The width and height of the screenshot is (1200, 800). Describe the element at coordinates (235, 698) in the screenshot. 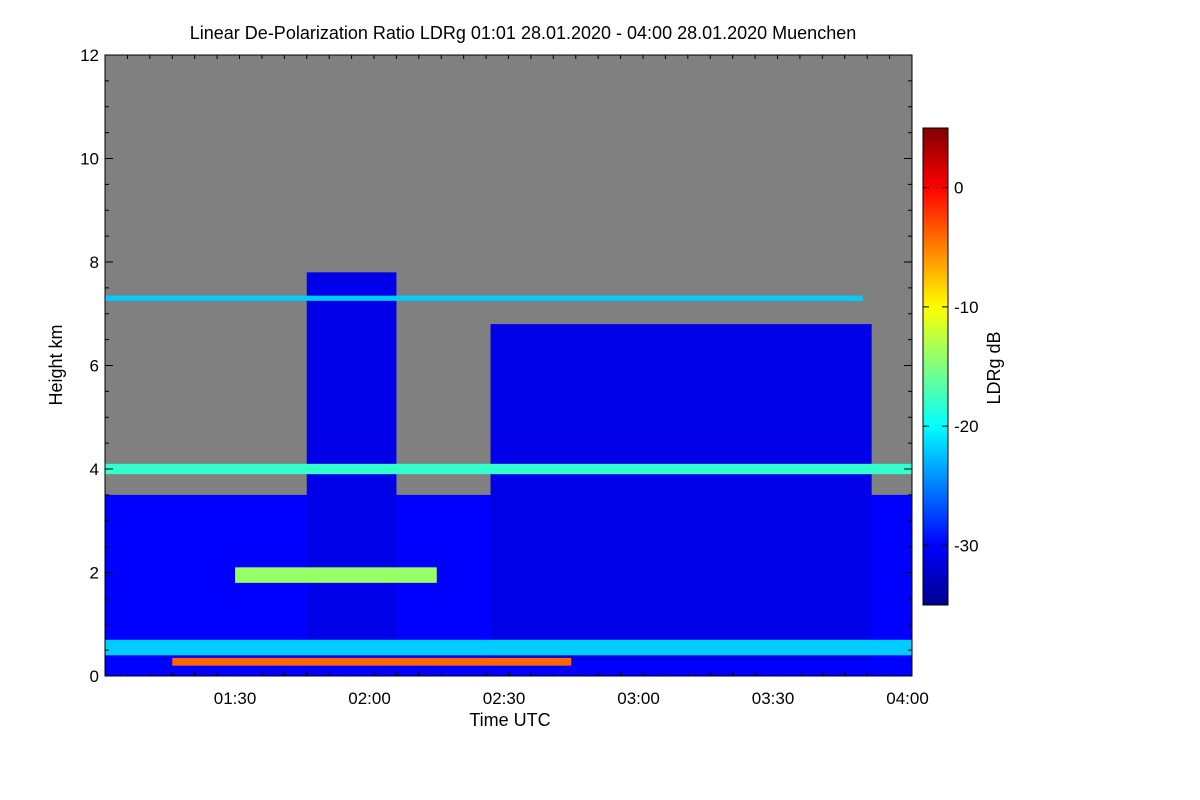

I see `x-tick-label: 01:30` at that location.